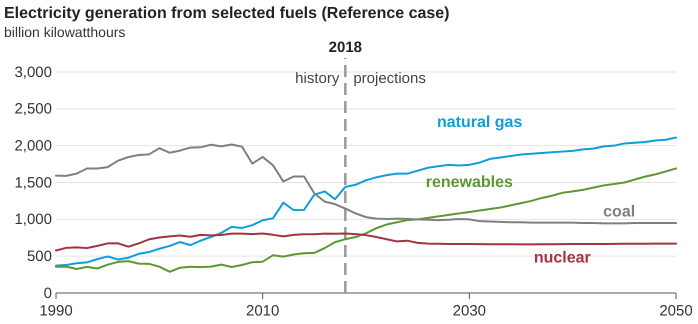 The width and height of the screenshot is (698, 324). Describe the element at coordinates (48, 293) in the screenshot. I see `y-tick-label: 0` at that location.